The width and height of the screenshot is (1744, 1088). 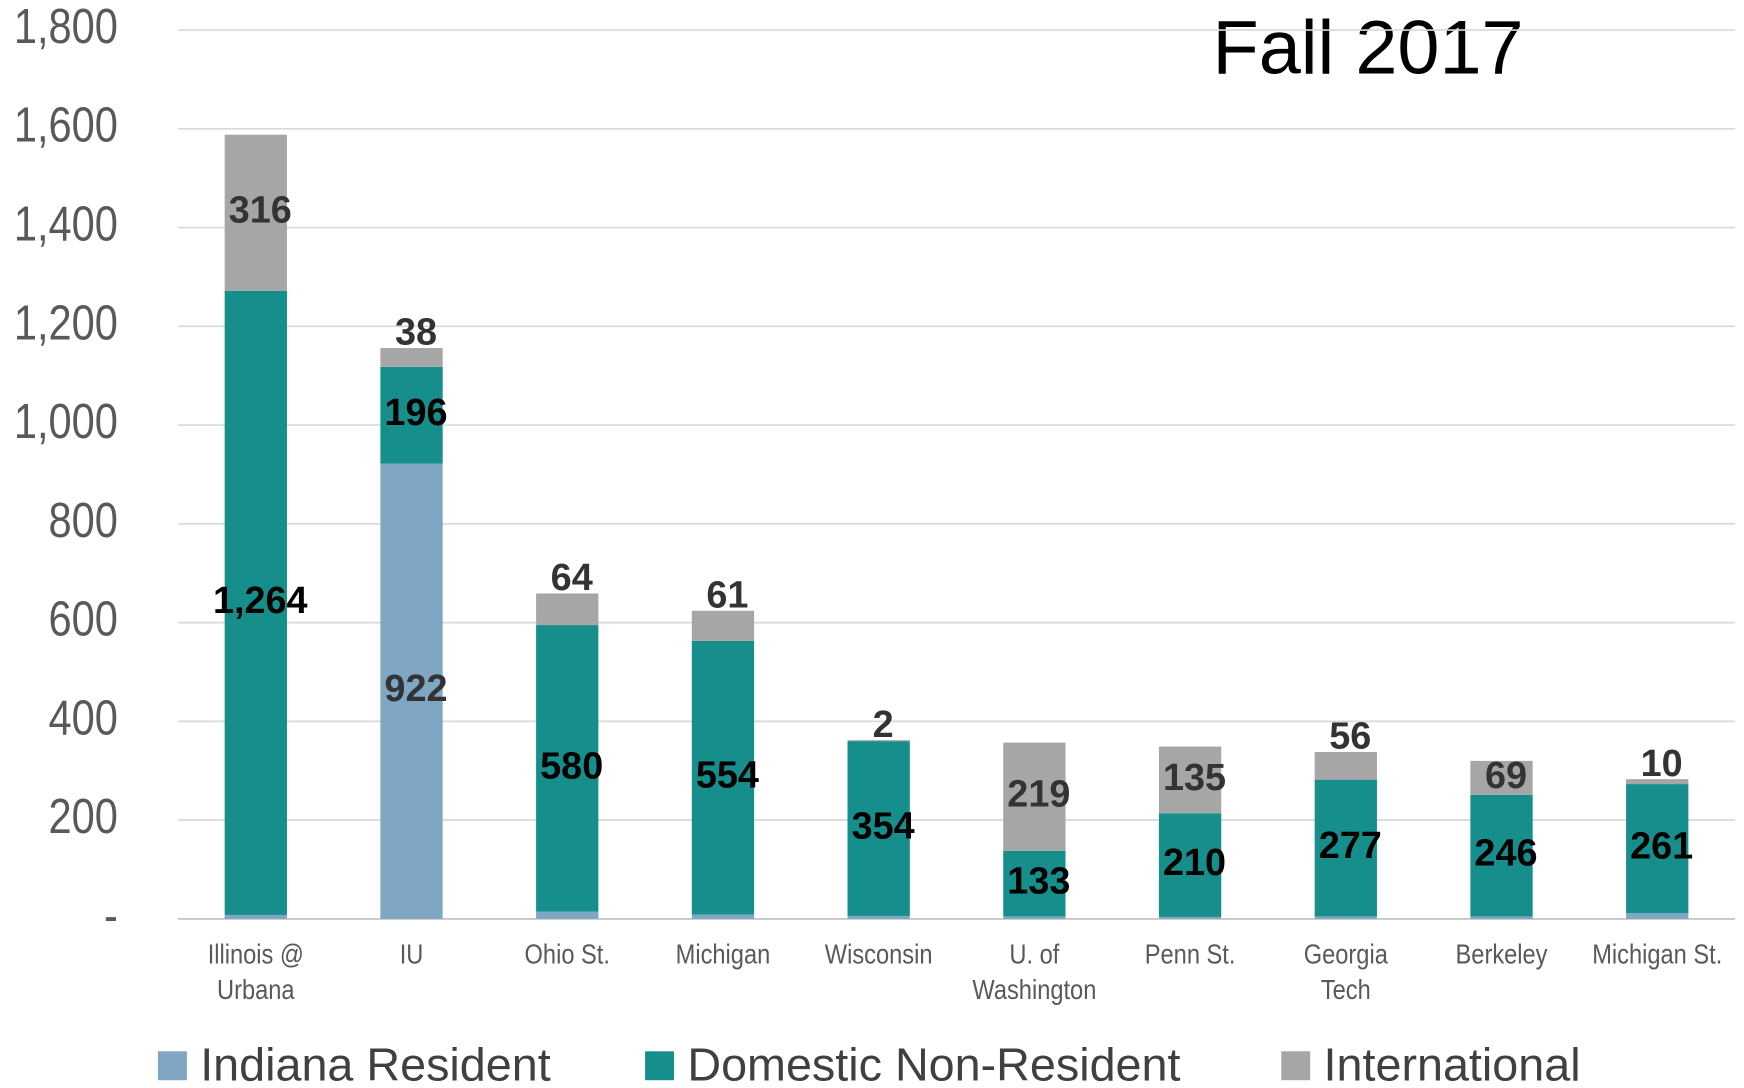 I want to click on data-label: 196, so click(x=415, y=413).